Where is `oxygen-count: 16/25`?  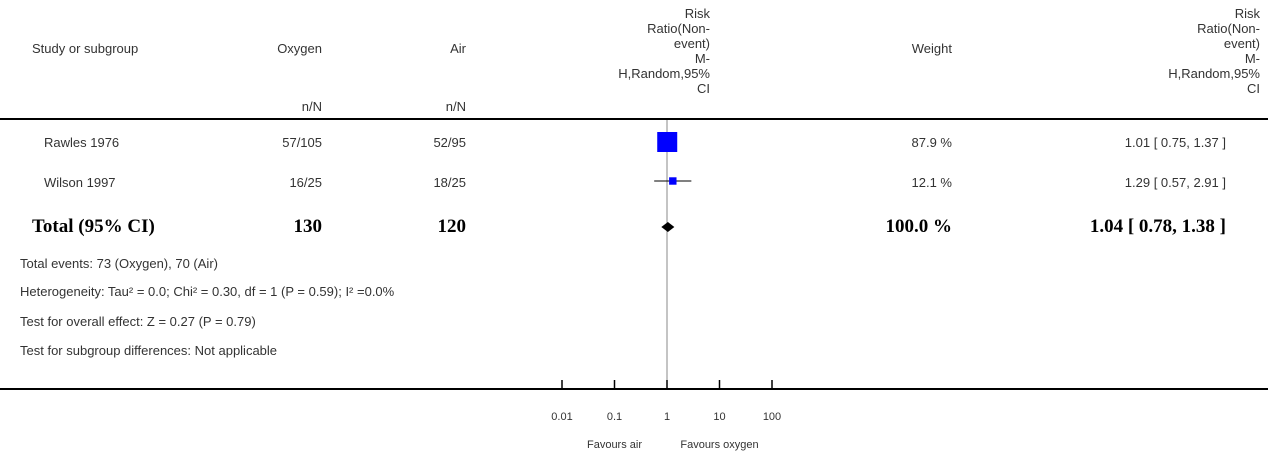 oxygen-count: 16/25 is located at coordinates (305, 182).